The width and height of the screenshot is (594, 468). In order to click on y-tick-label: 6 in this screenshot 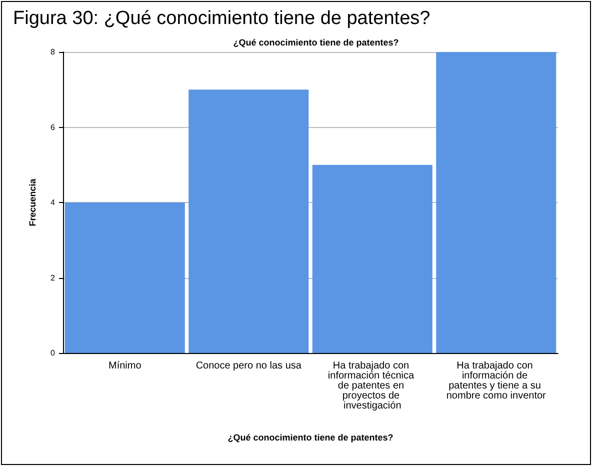, I will do `click(53, 127)`.